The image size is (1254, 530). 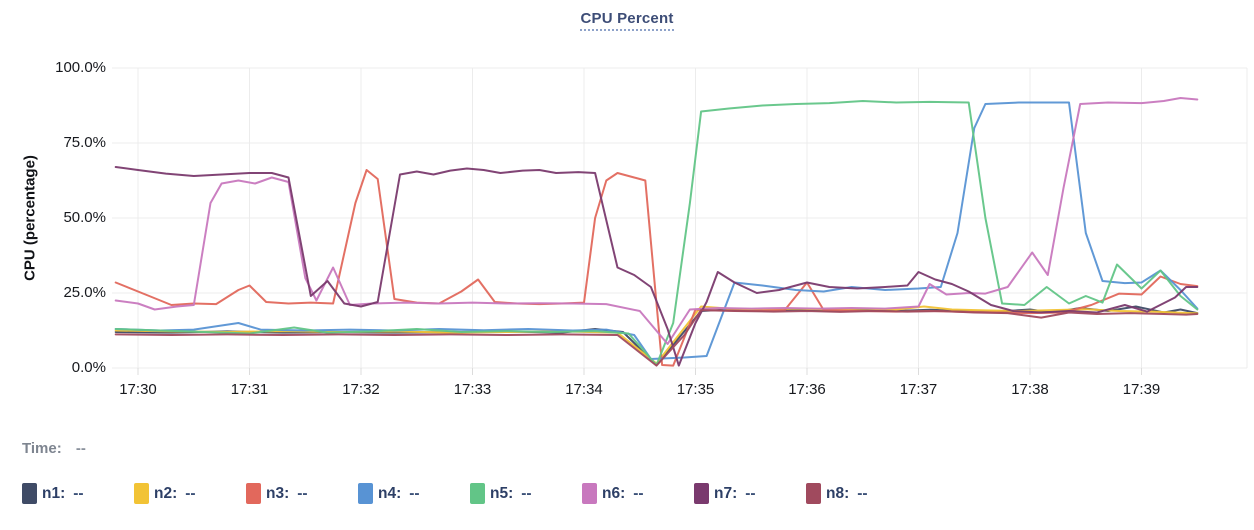 I want to click on legend-value-n5: --, so click(x=526, y=493).